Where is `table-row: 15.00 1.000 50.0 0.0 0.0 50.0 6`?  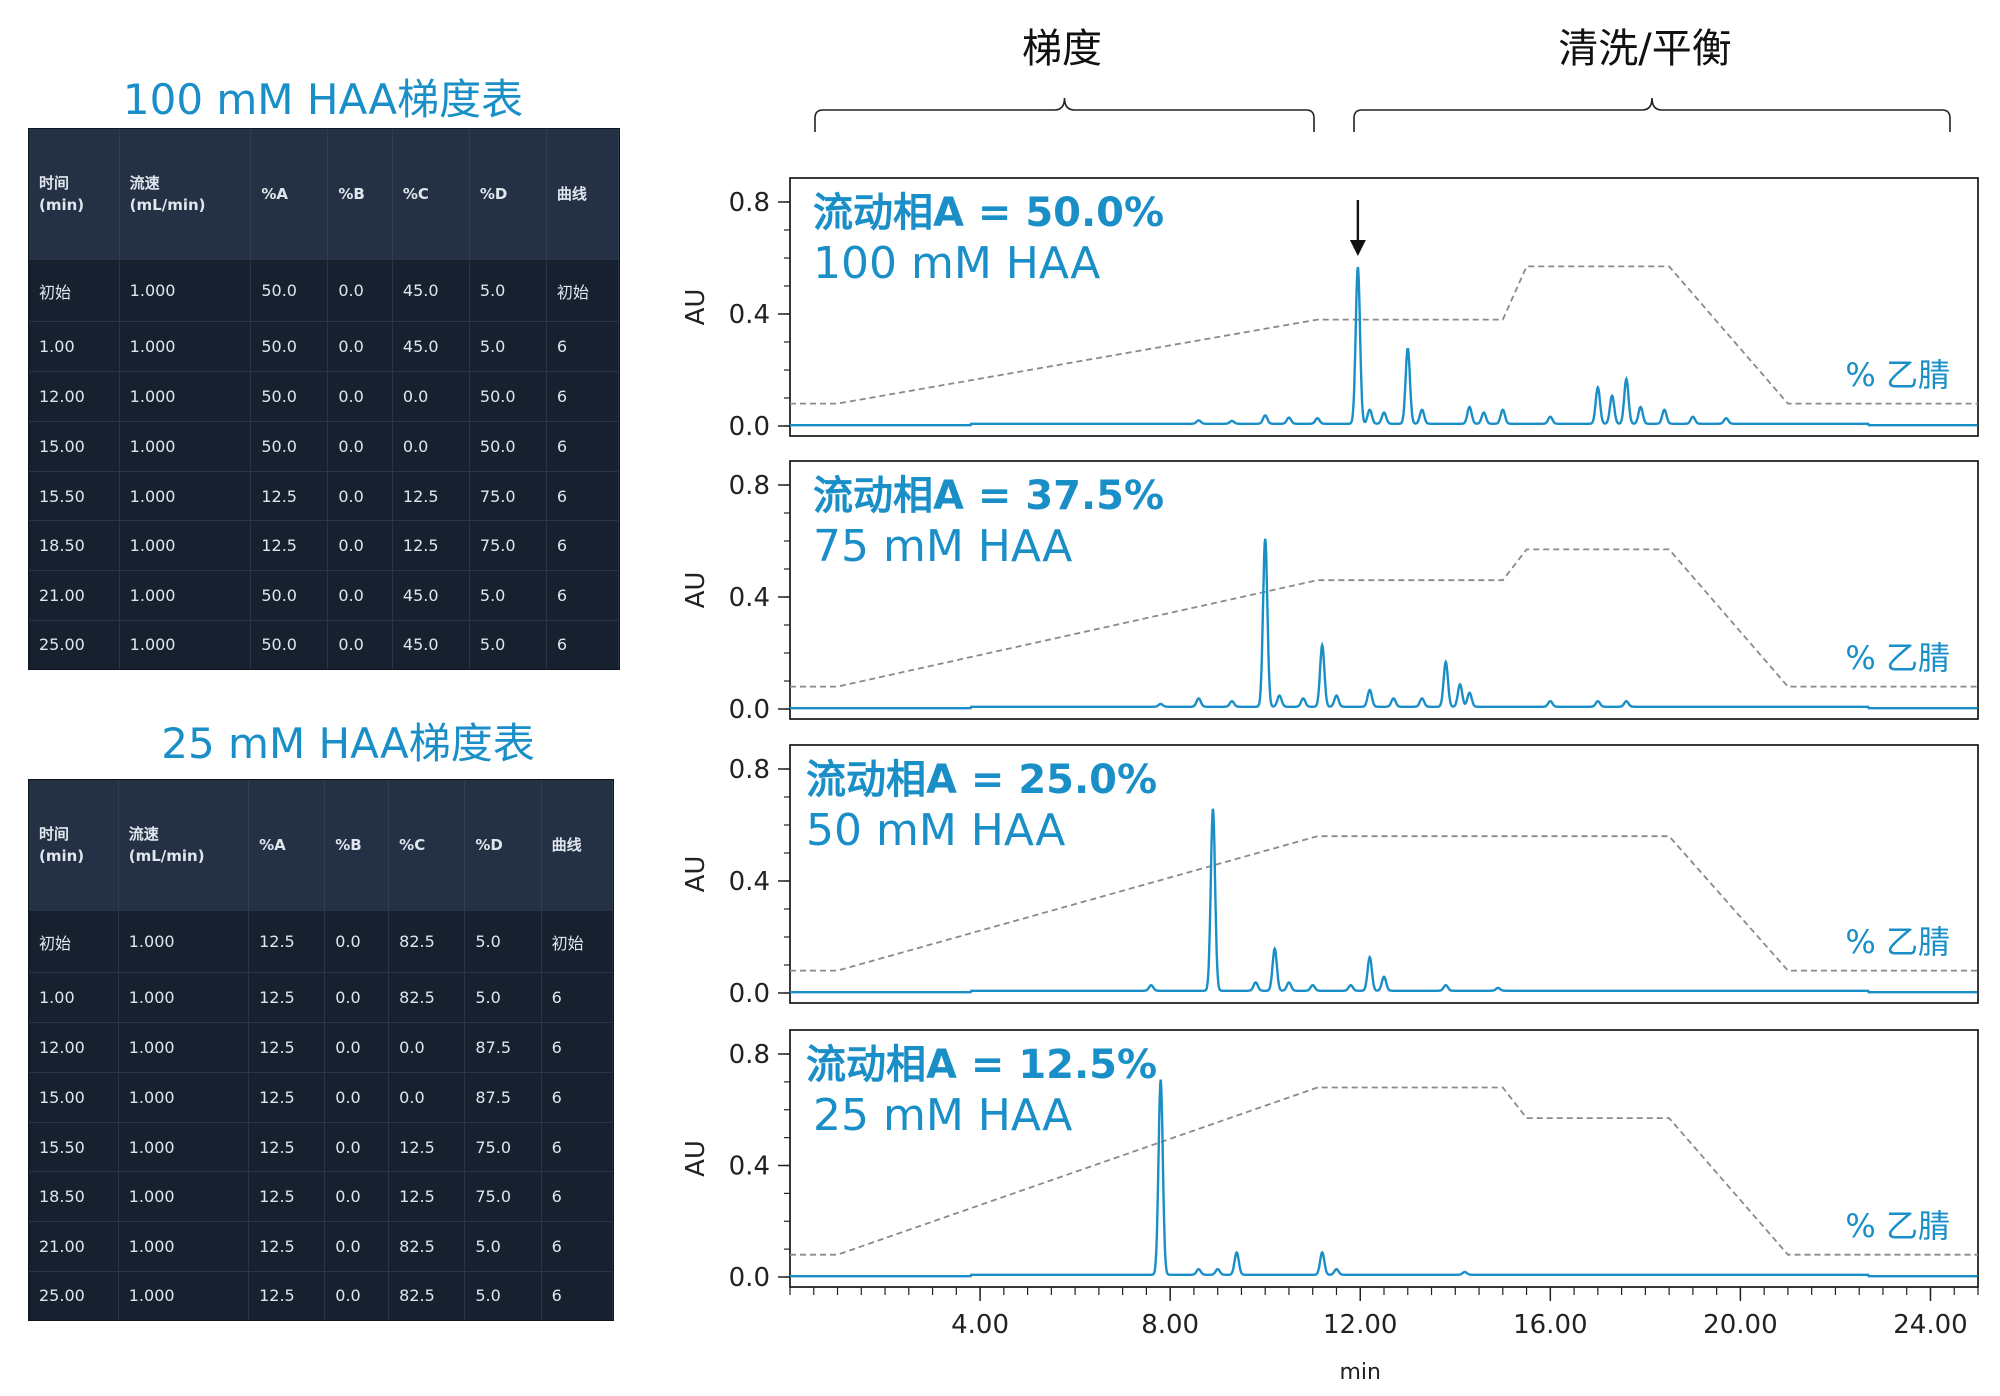 table-row: 15.00 1.000 50.0 0.0 0.0 50.0 6 is located at coordinates (324, 446).